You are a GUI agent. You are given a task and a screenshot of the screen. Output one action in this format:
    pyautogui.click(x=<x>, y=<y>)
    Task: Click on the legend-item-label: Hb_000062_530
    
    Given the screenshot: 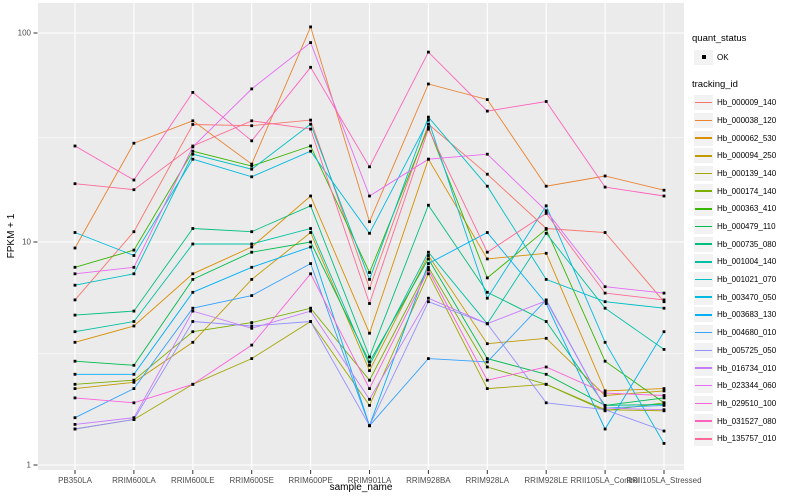 What is the action you would take?
    pyautogui.click(x=747, y=138)
    